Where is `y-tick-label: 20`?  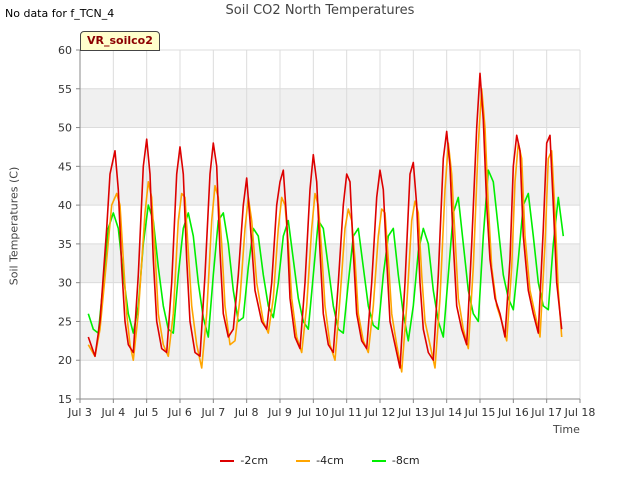
y-tick-label: 20 is located at coordinates (65, 360).